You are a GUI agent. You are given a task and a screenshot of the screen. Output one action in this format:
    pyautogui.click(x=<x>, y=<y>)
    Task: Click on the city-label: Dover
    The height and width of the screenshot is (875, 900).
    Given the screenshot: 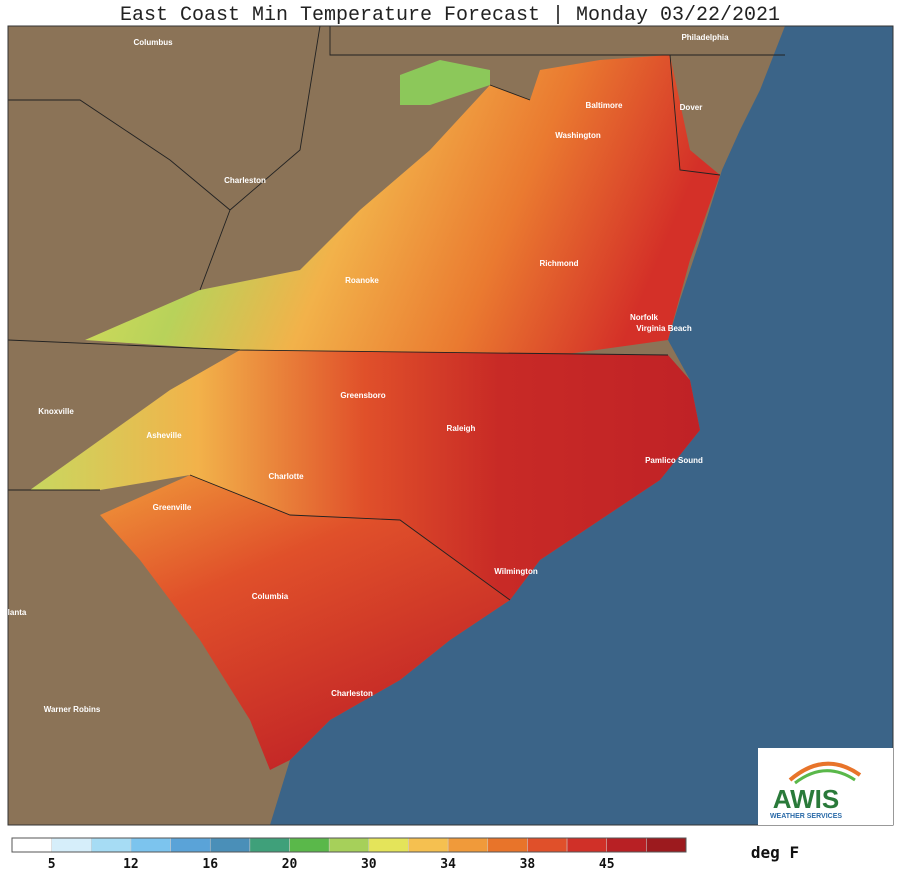 What is the action you would take?
    pyautogui.click(x=691, y=107)
    